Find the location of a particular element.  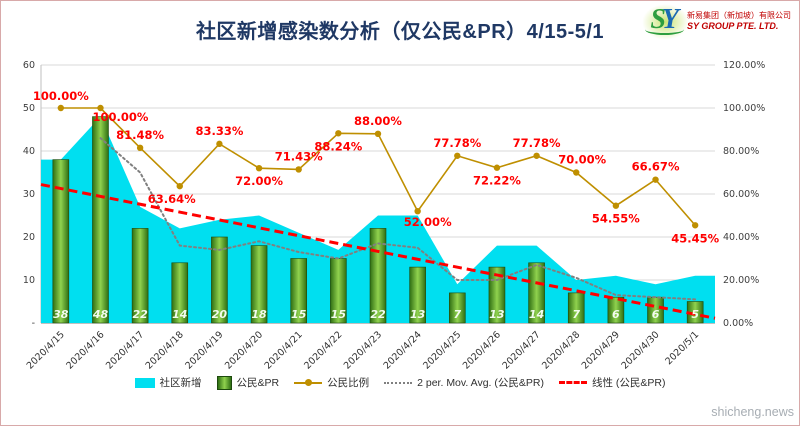

legend-label: 社区新增 is located at coordinates (180, 383).